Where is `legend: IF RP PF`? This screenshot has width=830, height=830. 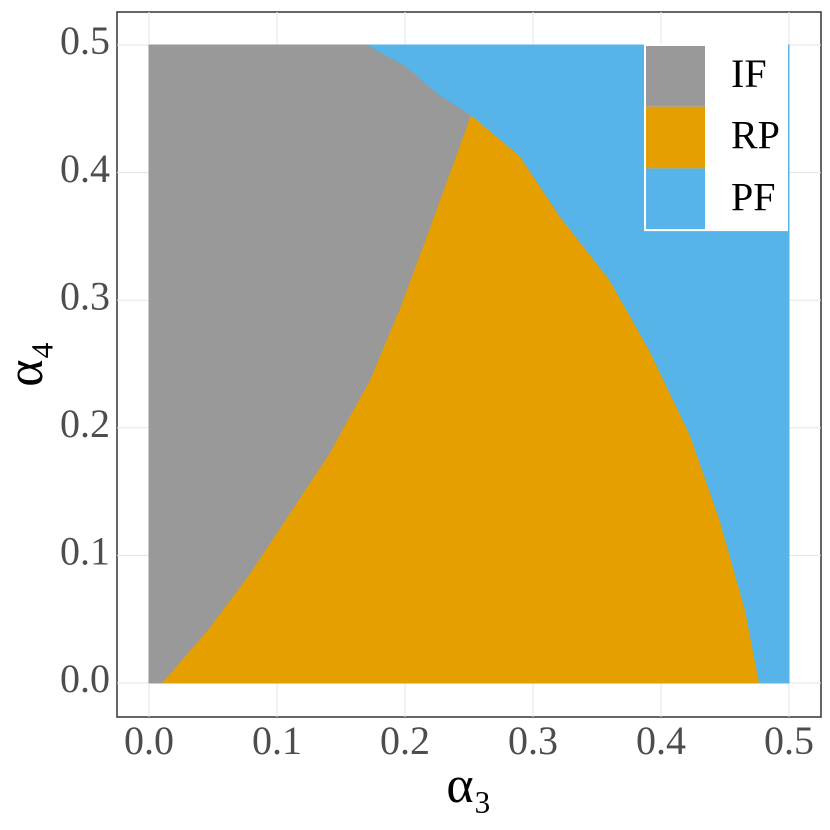 legend: IF RP PF is located at coordinates (716, 138).